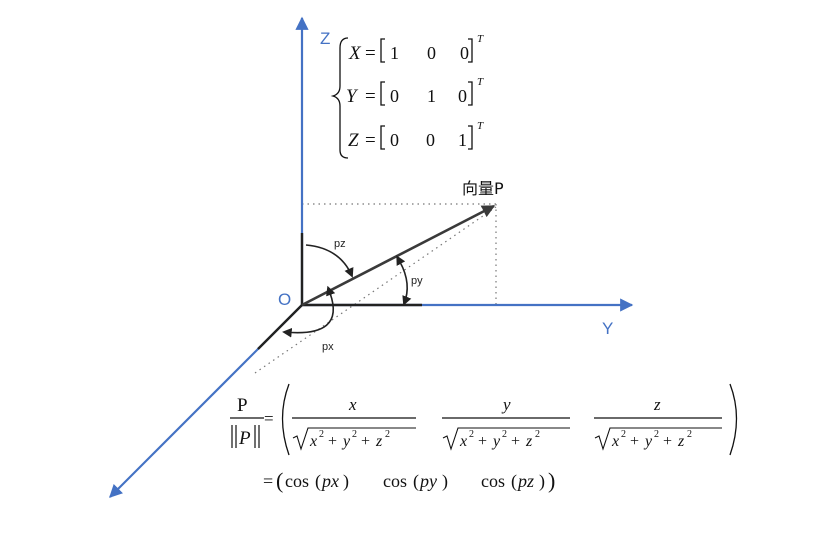 This screenshot has height=540, width=816. I want to click on basis-z-sup: T, so click(480, 126).